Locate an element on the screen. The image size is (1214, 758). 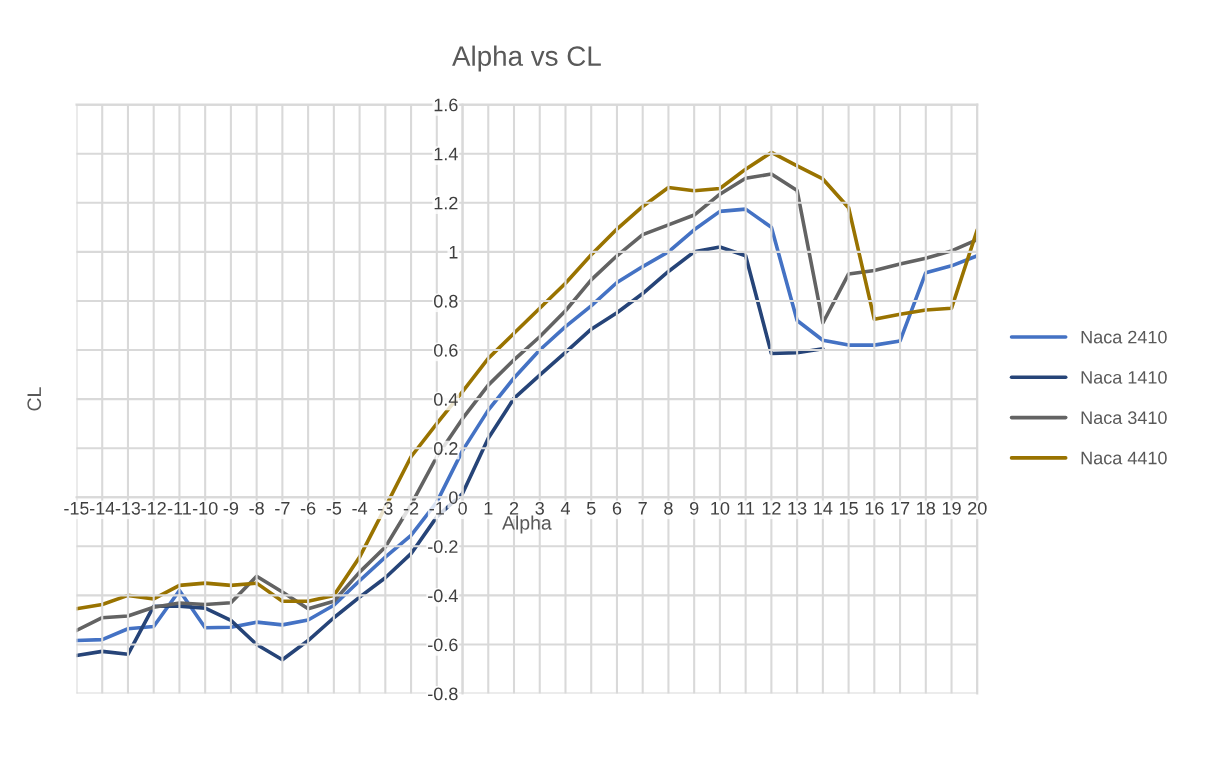
x-tick-label: 20 is located at coordinates (977, 508).